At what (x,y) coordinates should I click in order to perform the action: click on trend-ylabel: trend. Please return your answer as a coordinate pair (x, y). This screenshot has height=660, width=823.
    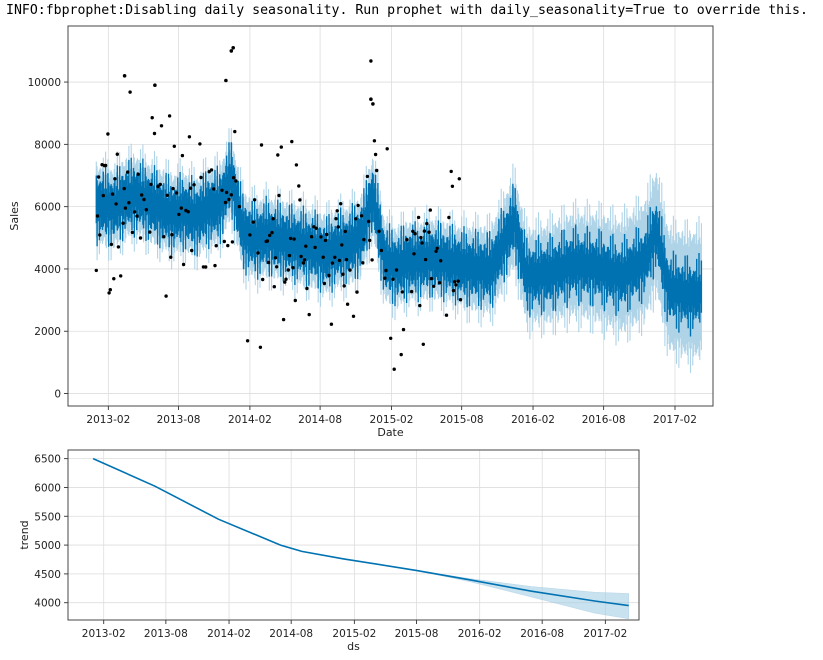
    Looking at the image, I should click on (24, 534).